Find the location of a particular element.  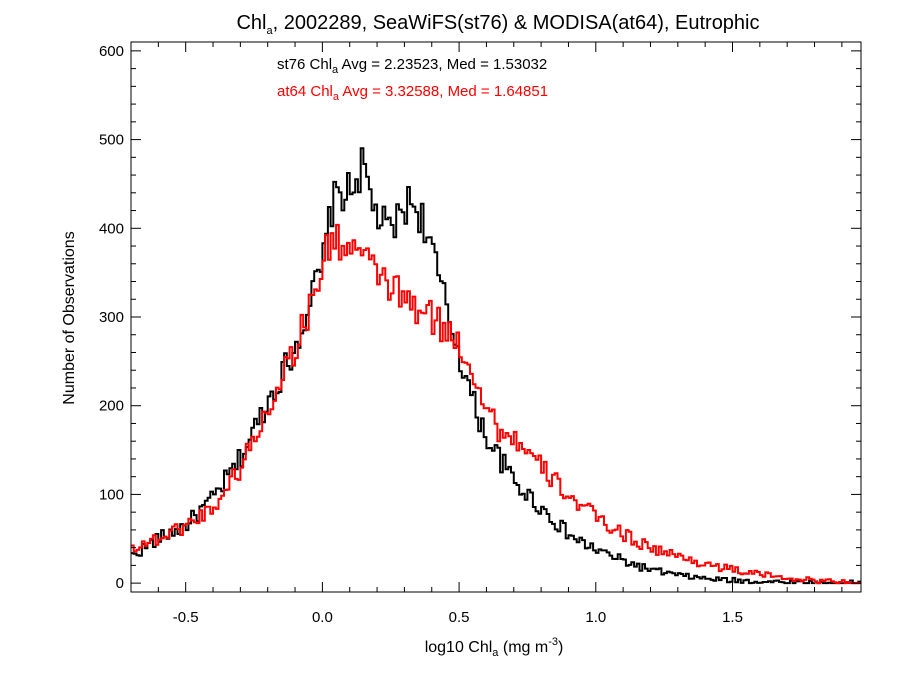

y-tick-label: 300 is located at coordinates (111, 317).